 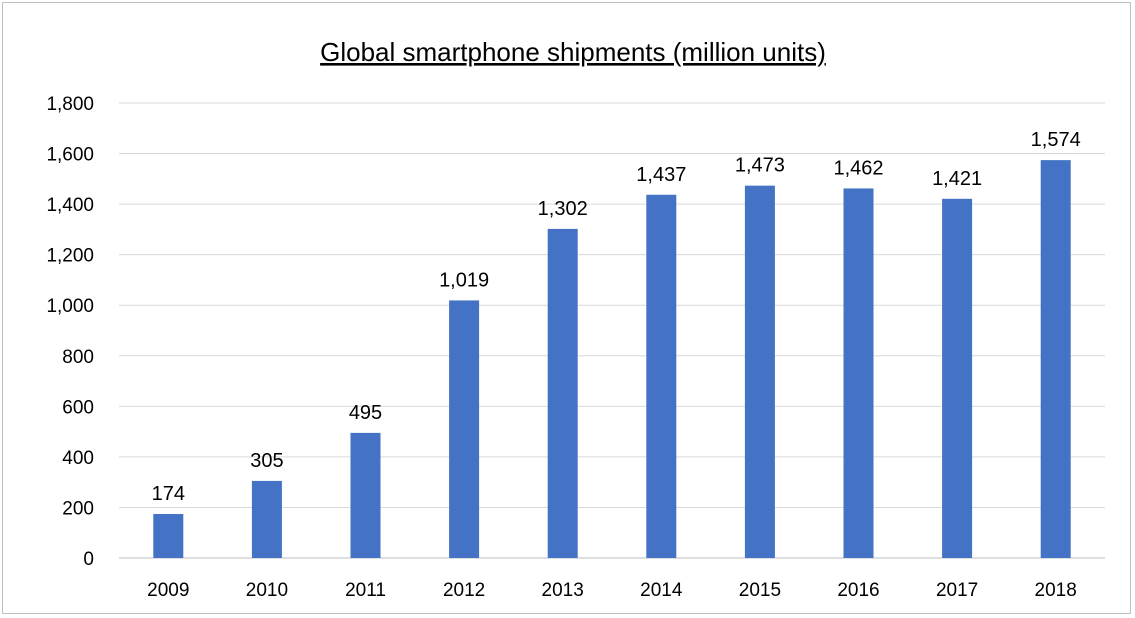 What do you see at coordinates (760, 590) in the screenshot?
I see `x-tick-label: 2015` at bounding box center [760, 590].